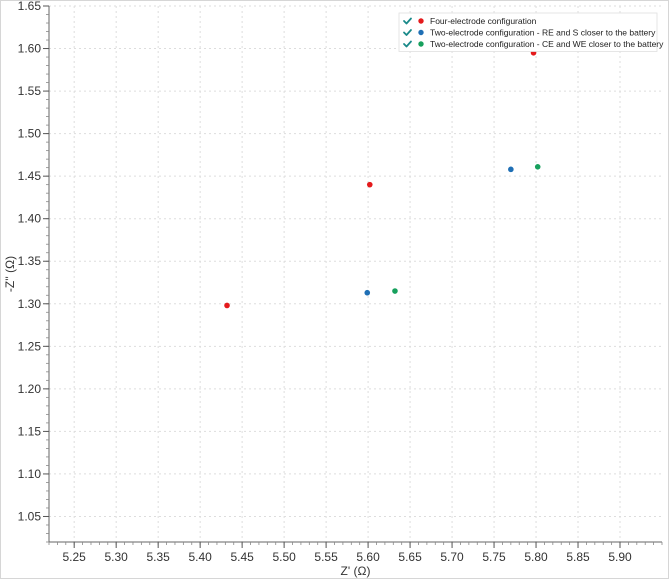 The image size is (669, 580). Describe the element at coordinates (75, 557) in the screenshot. I see `x-tick-label: 5.25` at that location.